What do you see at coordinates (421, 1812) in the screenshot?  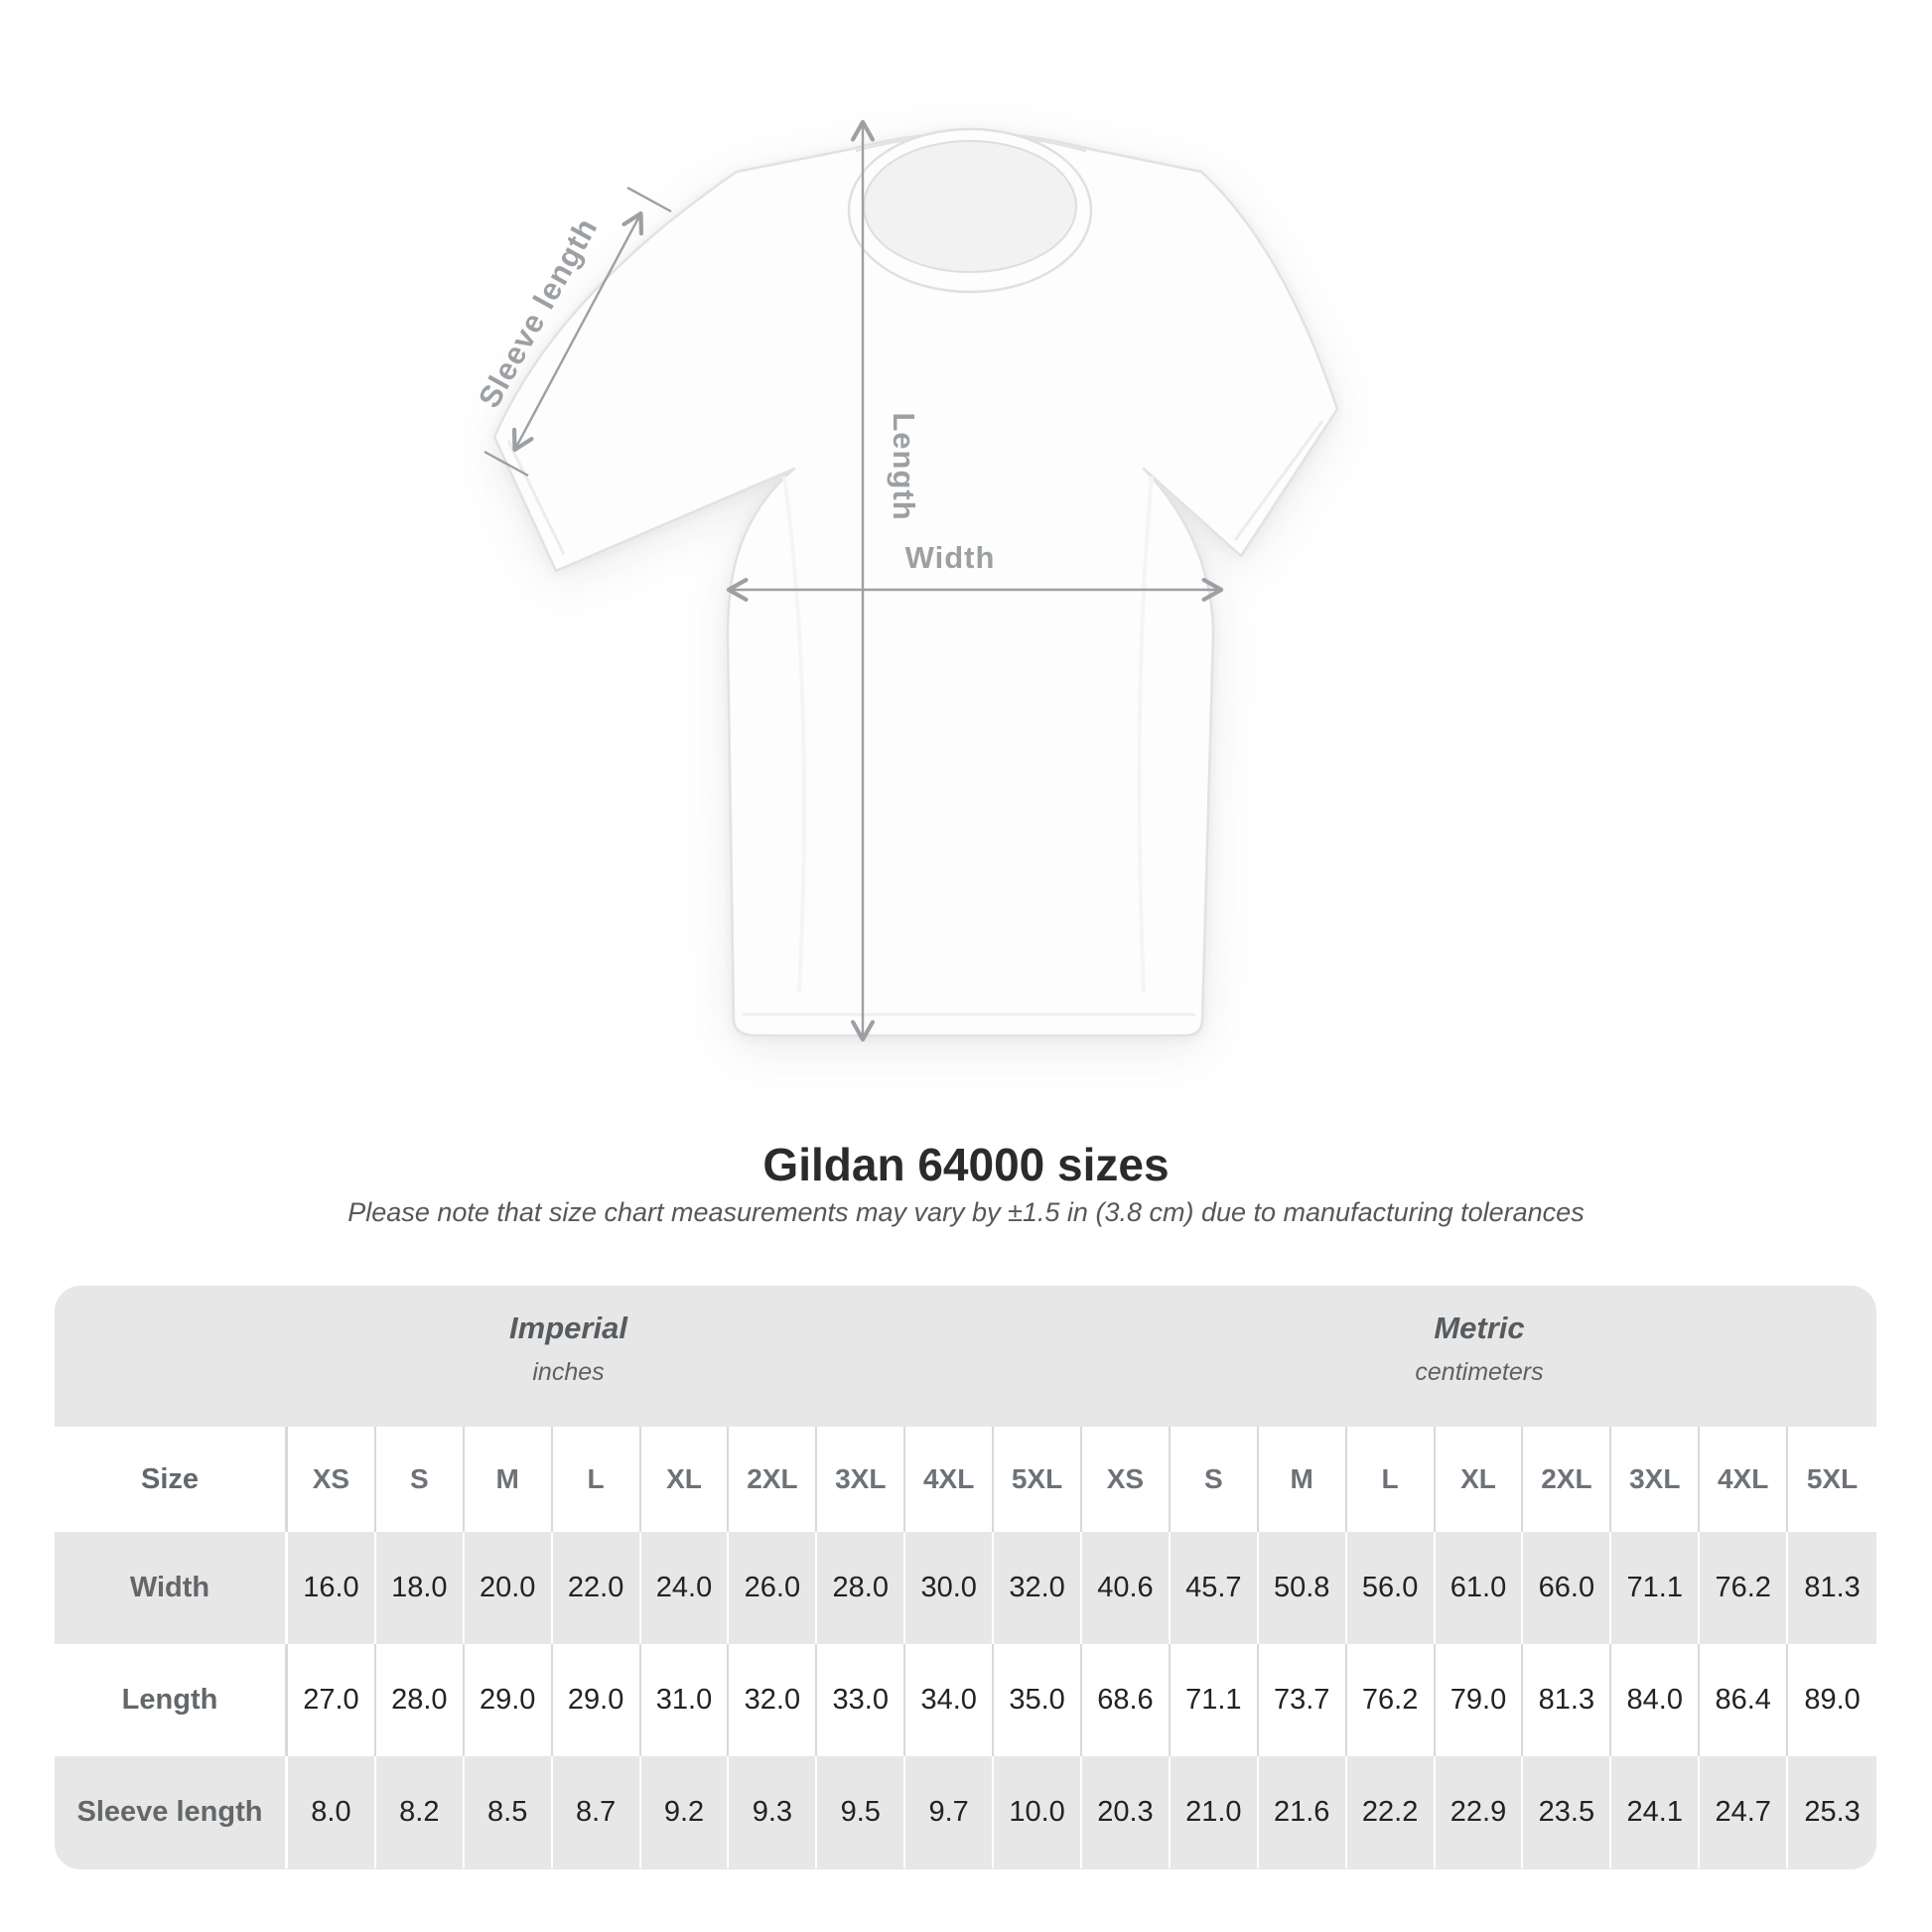 I see `imperial-value: 8.2` at bounding box center [421, 1812].